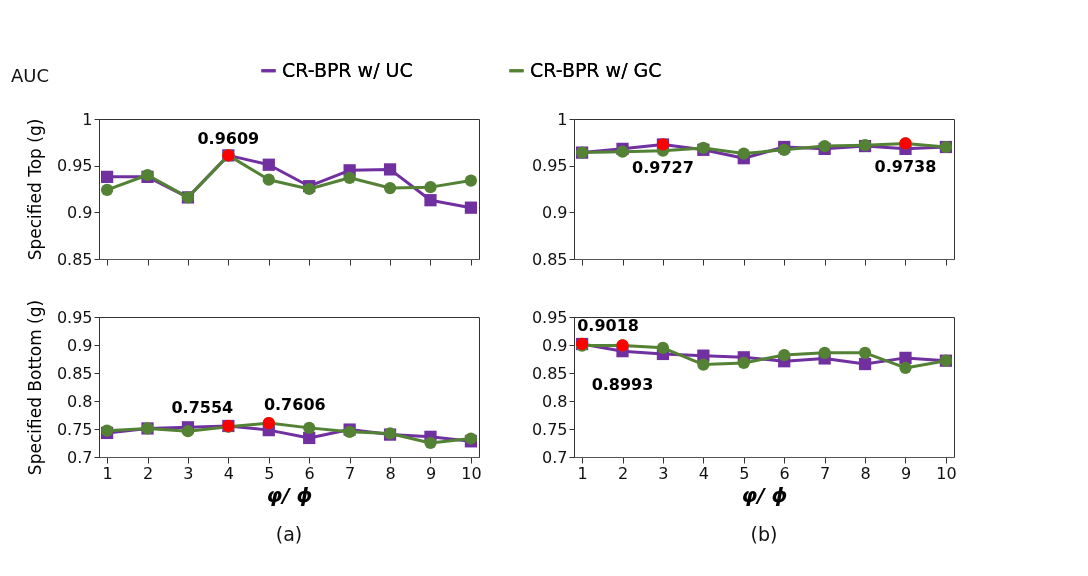 This screenshot has width=1088, height=576. Describe the element at coordinates (228, 139) in the screenshot. I see `annotation: 0.9609` at that location.